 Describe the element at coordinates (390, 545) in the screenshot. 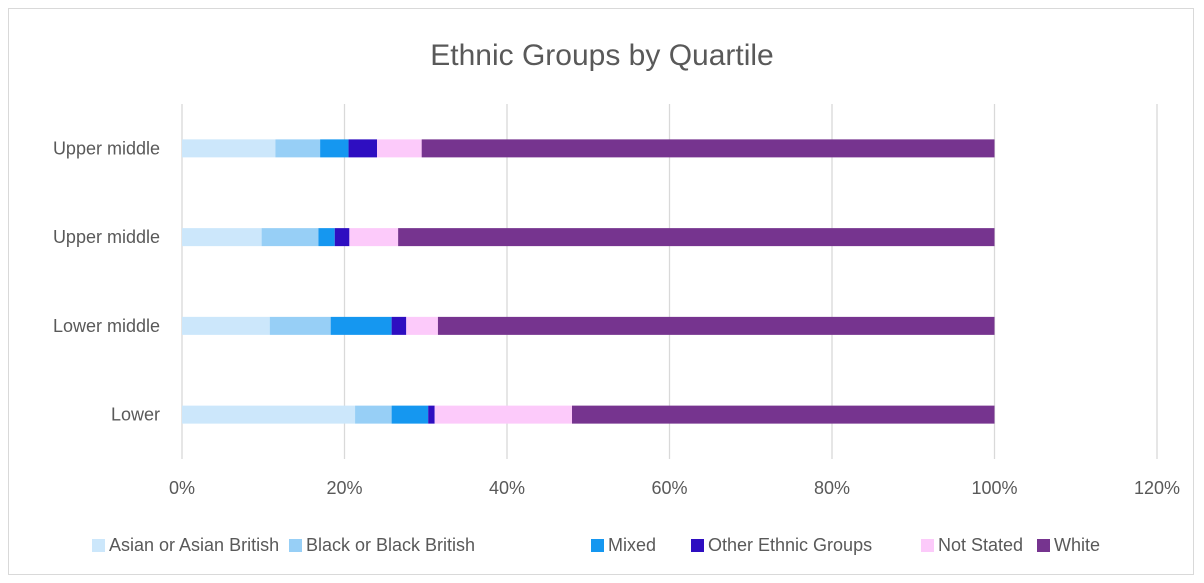

I see `legend-label: Black or Black British` at that location.